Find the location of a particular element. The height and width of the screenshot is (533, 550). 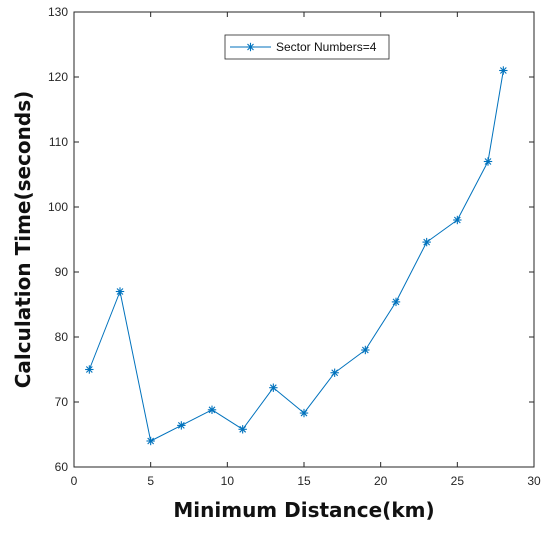

legend-marker-icon is located at coordinates (250, 47).